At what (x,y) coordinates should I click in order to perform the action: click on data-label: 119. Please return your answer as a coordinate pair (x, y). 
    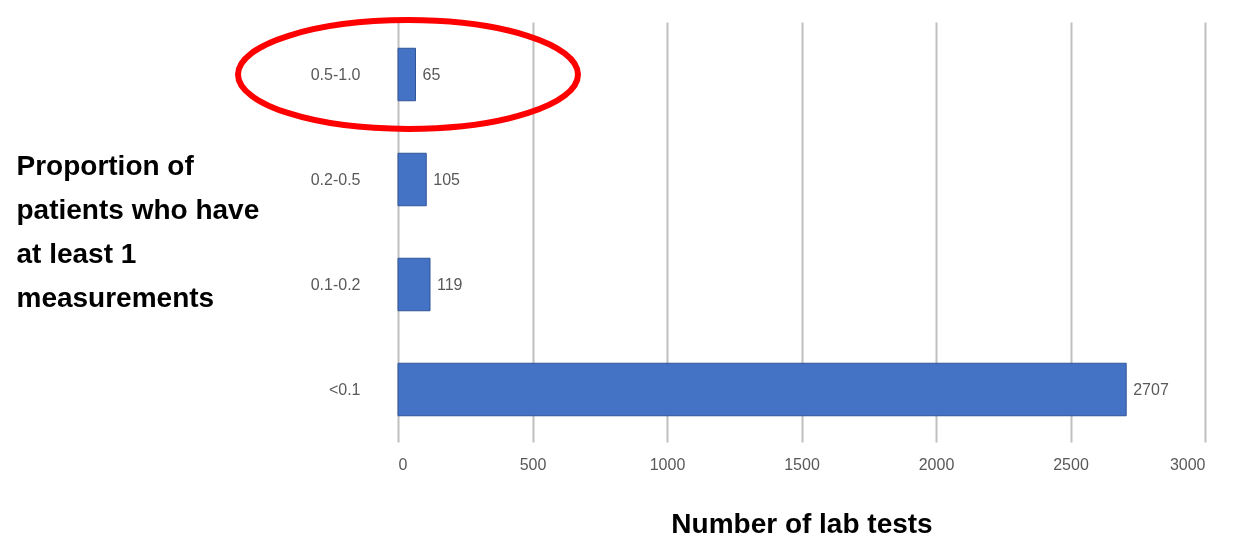
    Looking at the image, I should click on (450, 284).